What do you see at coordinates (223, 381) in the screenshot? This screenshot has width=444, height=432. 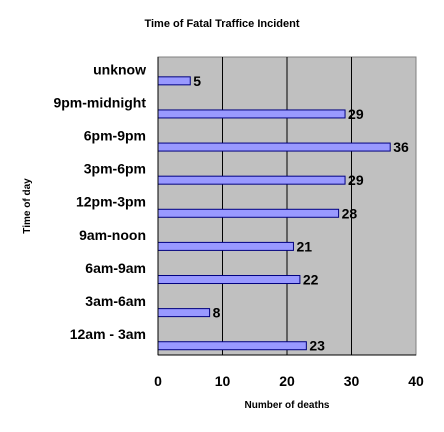 I see `x-tick-label: 10` at bounding box center [223, 381].